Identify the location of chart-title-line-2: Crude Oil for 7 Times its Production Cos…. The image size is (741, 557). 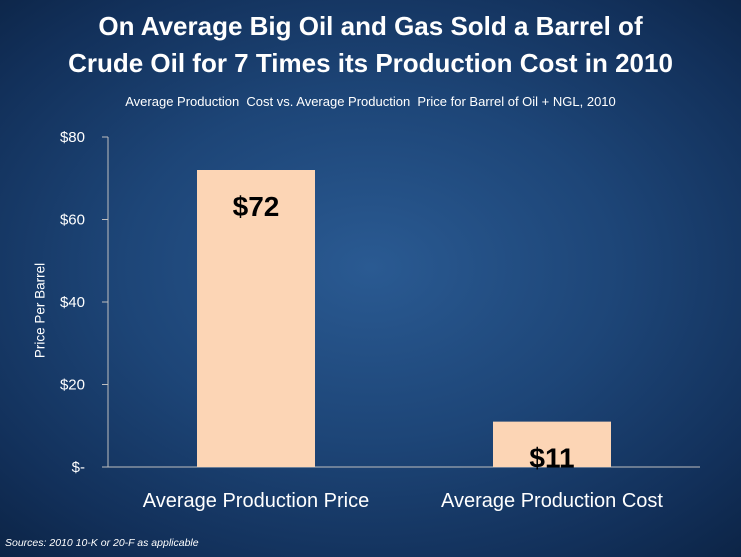
(370, 63).